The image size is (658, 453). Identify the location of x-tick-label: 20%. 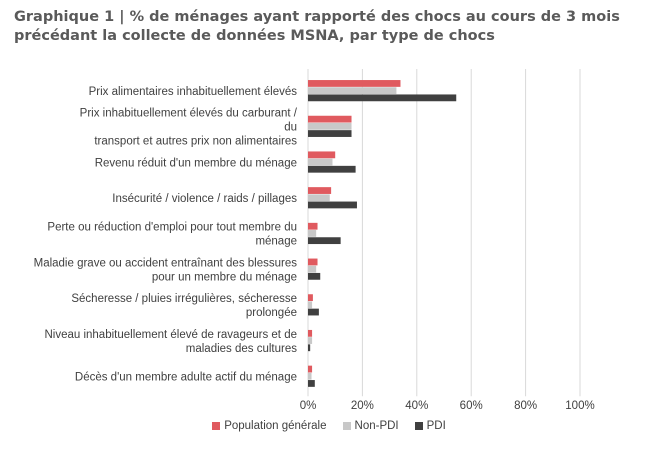
(362, 406).